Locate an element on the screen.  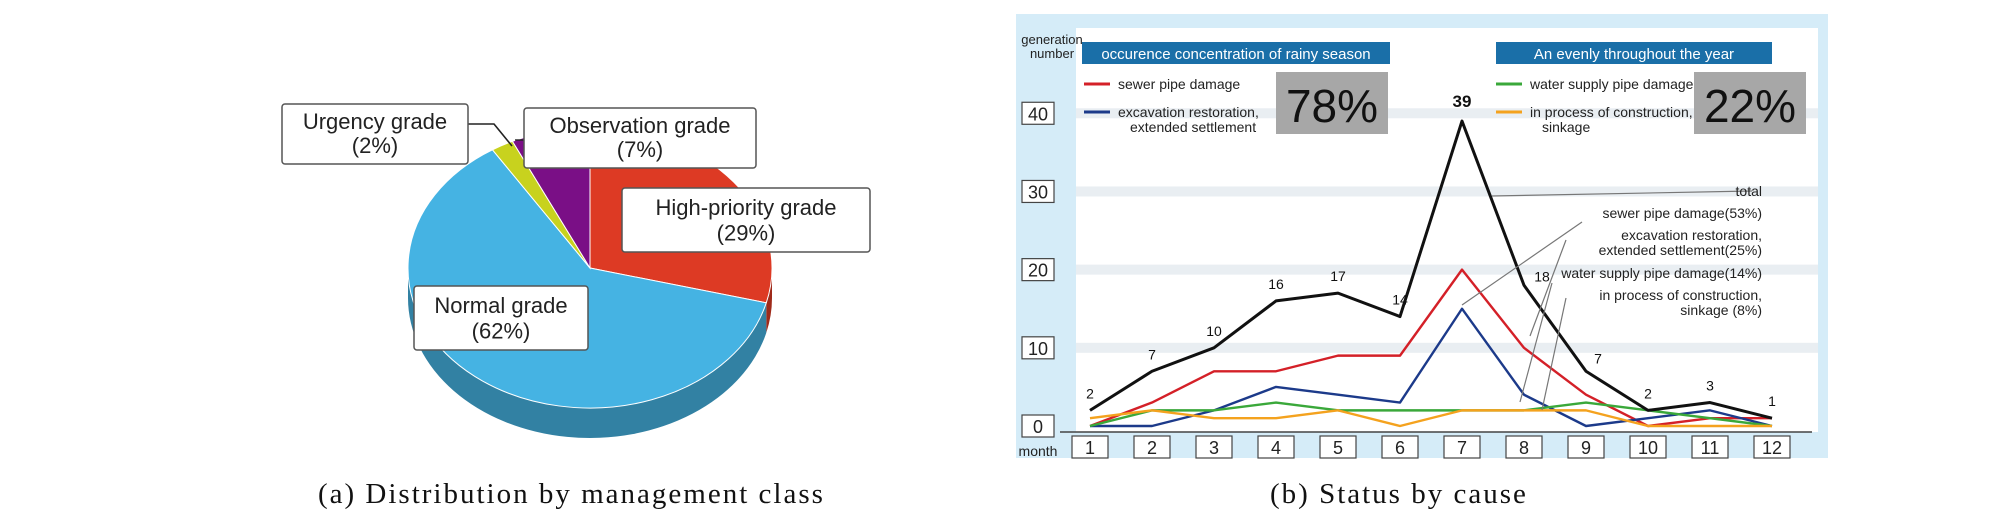
label-observation-box is located at coordinates (640, 138).